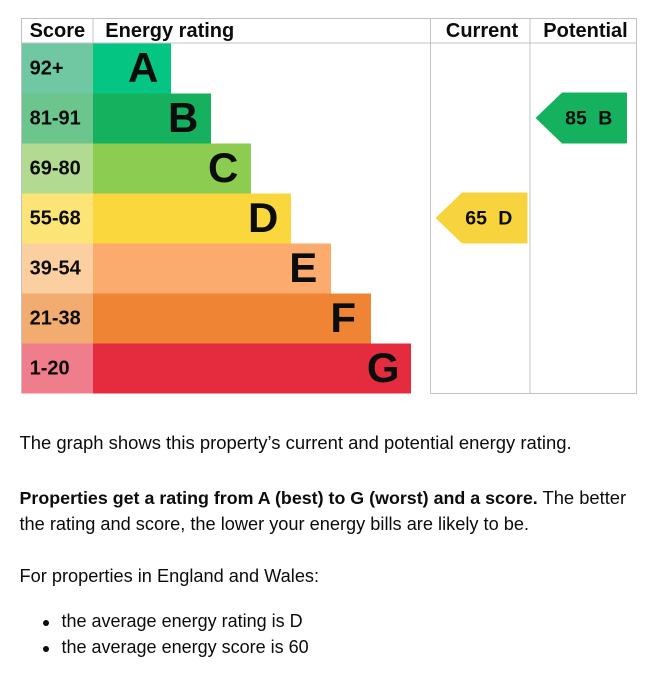 The height and width of the screenshot is (678, 657). Describe the element at coordinates (576, 119) in the screenshot. I see `svg-text: 85` at that location.